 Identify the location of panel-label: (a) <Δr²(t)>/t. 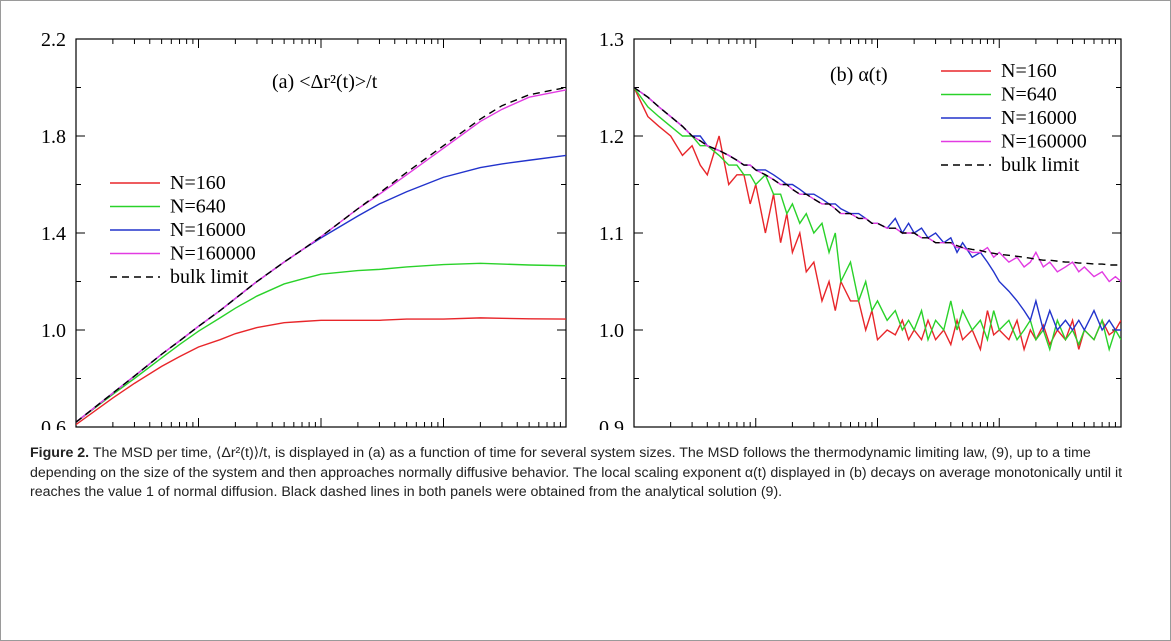
(325, 82).